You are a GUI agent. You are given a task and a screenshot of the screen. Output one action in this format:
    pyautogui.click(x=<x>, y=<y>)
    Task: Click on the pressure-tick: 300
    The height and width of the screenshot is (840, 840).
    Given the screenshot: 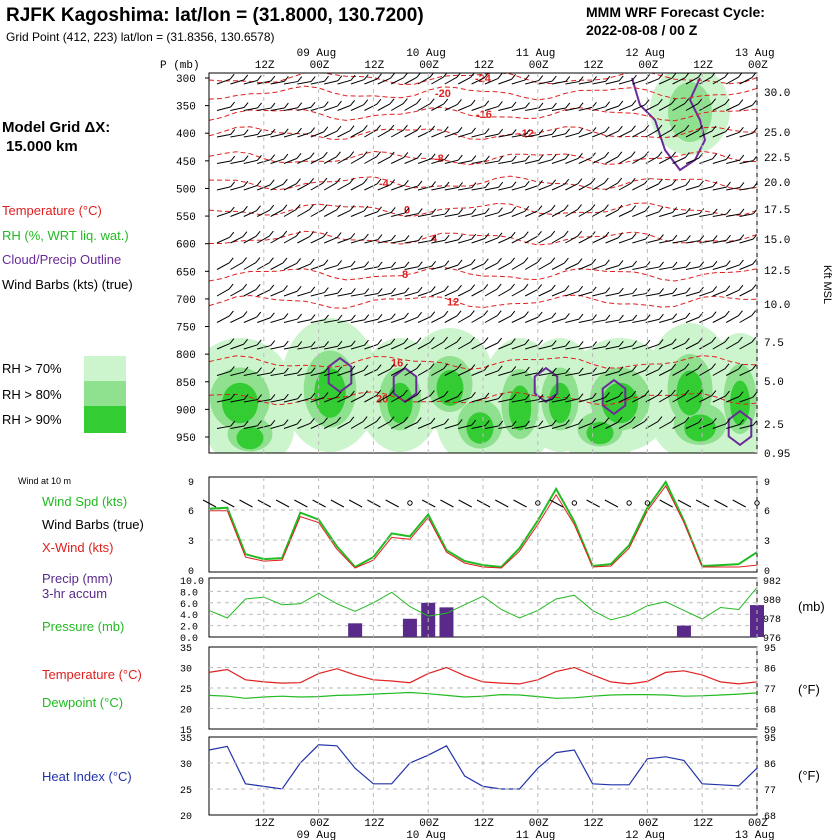 What is the action you would take?
    pyautogui.click(x=186, y=80)
    